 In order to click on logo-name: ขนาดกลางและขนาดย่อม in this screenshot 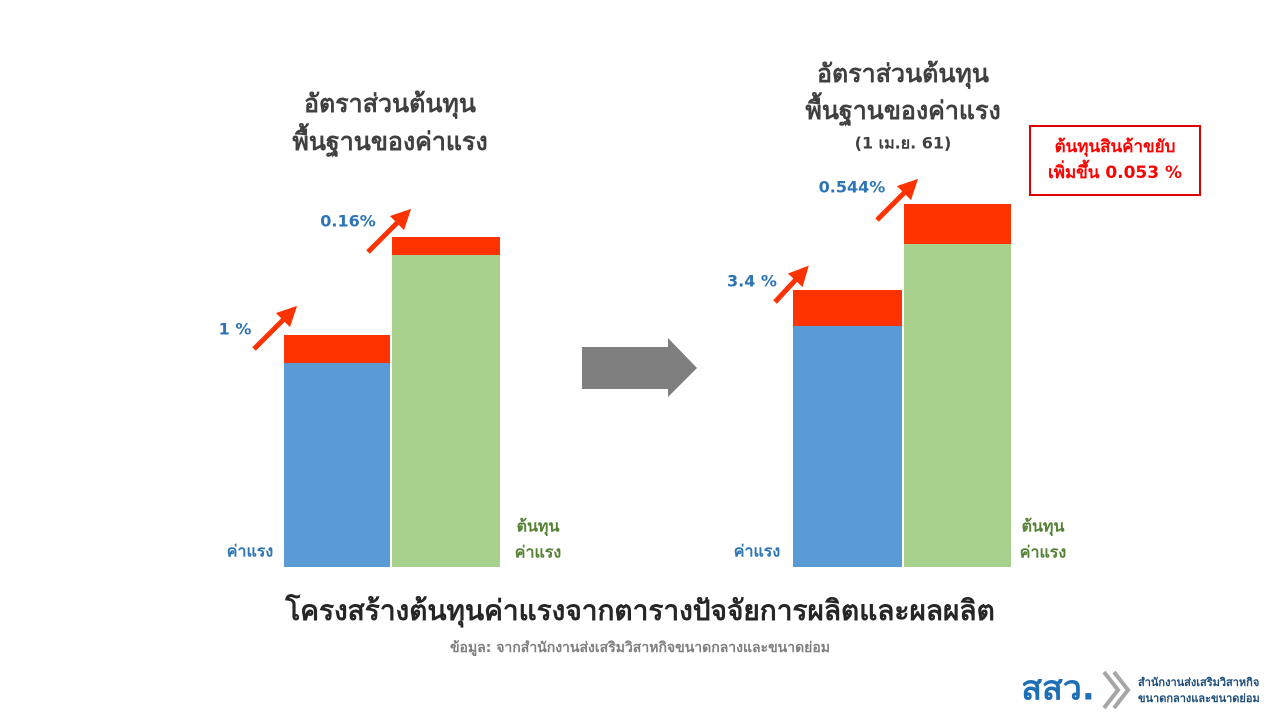, I will do `click(1199, 698)`.